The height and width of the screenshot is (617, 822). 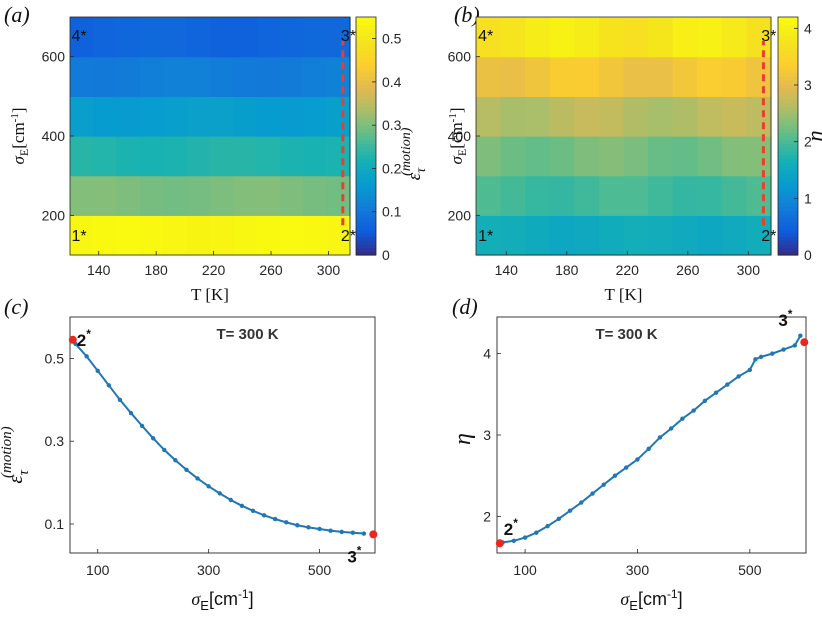 What do you see at coordinates (348, 36) in the screenshot?
I see `corner-label: 3*` at bounding box center [348, 36].